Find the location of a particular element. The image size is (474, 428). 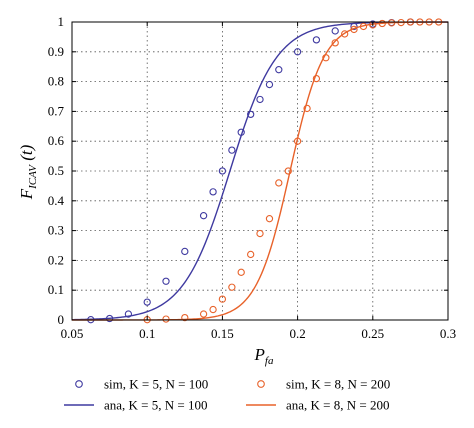

y-tick-label: 0 is located at coordinates (61, 319).